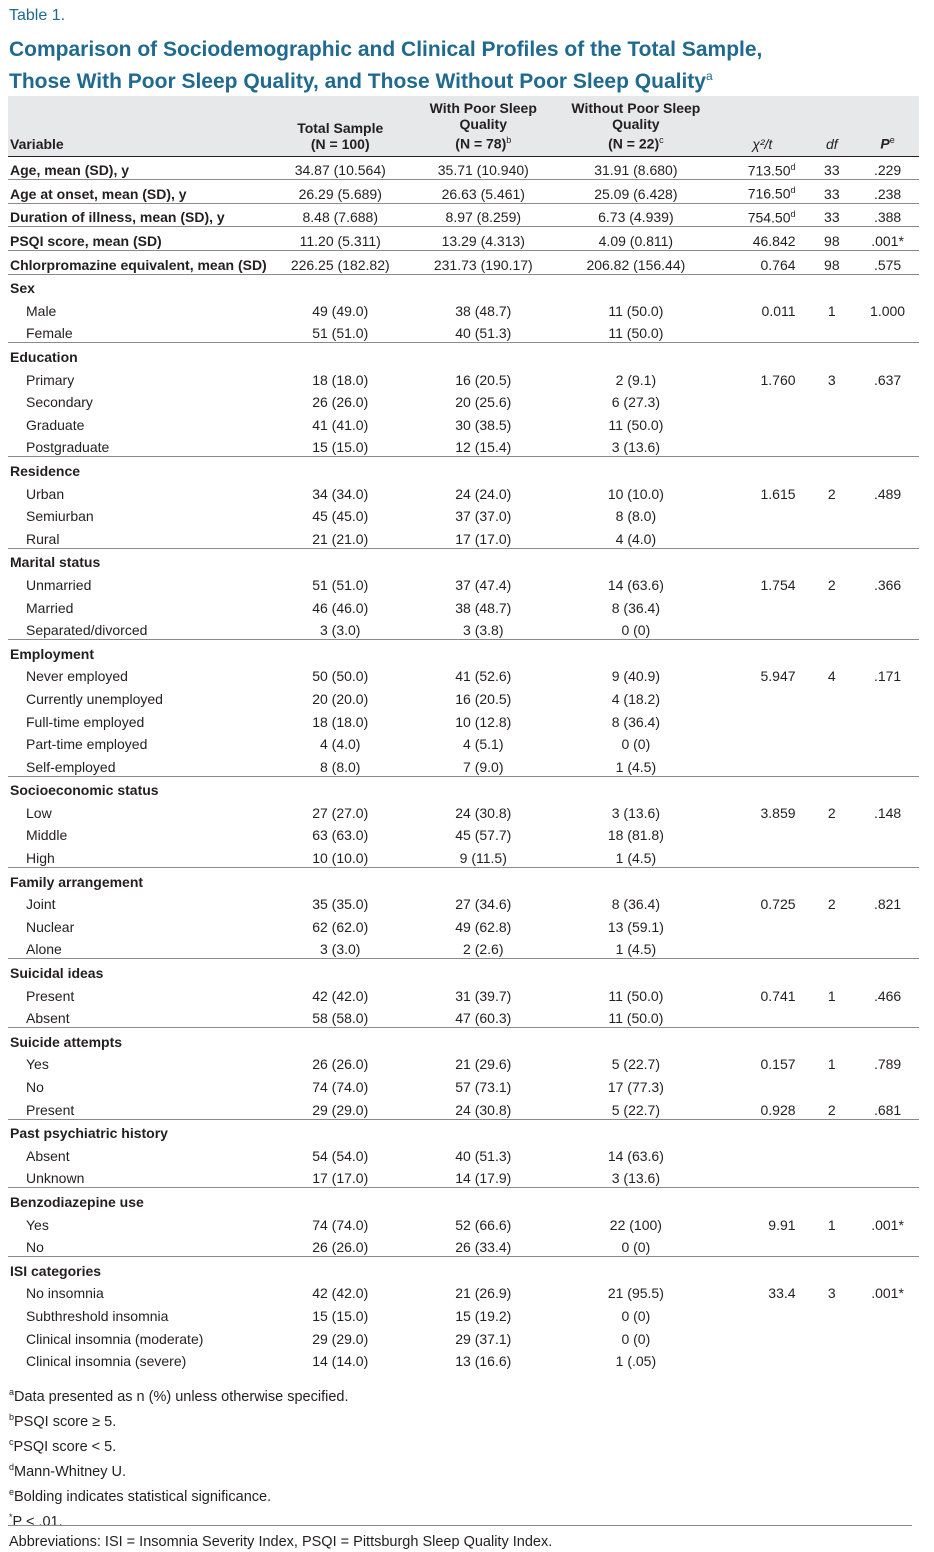  Describe the element at coordinates (463, 856) in the screenshot. I see `table-row: High 10 (10.0) 9 (11.5) 1 (4.5)` at that location.